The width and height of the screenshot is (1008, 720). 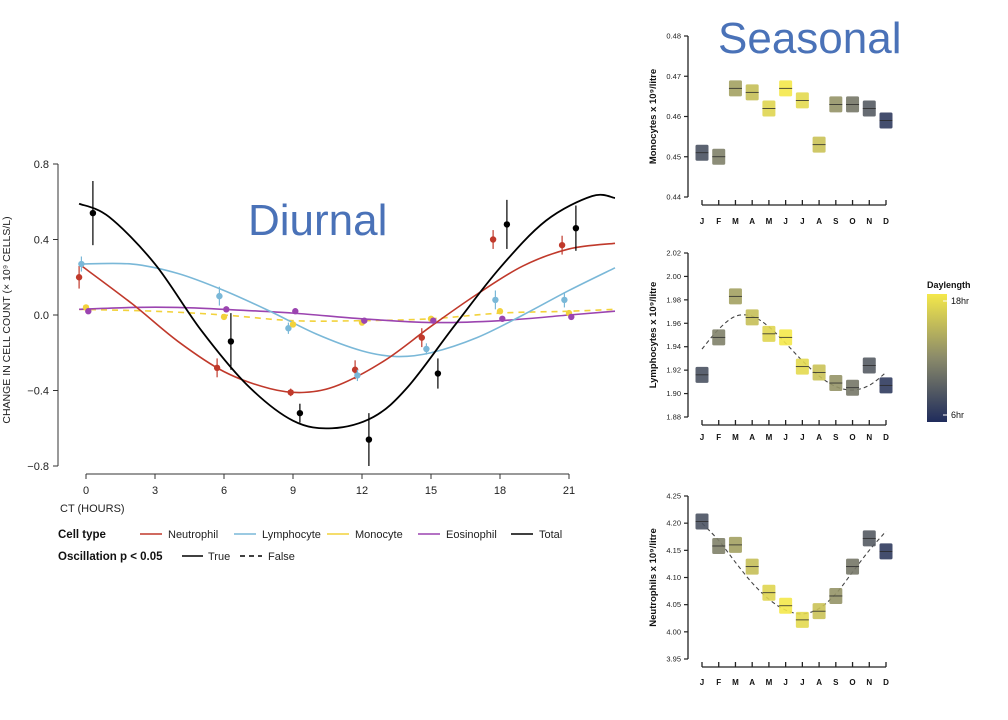 What do you see at coordinates (293, 491) in the screenshot?
I see `diurnal-x-tick-label: 9` at bounding box center [293, 491].